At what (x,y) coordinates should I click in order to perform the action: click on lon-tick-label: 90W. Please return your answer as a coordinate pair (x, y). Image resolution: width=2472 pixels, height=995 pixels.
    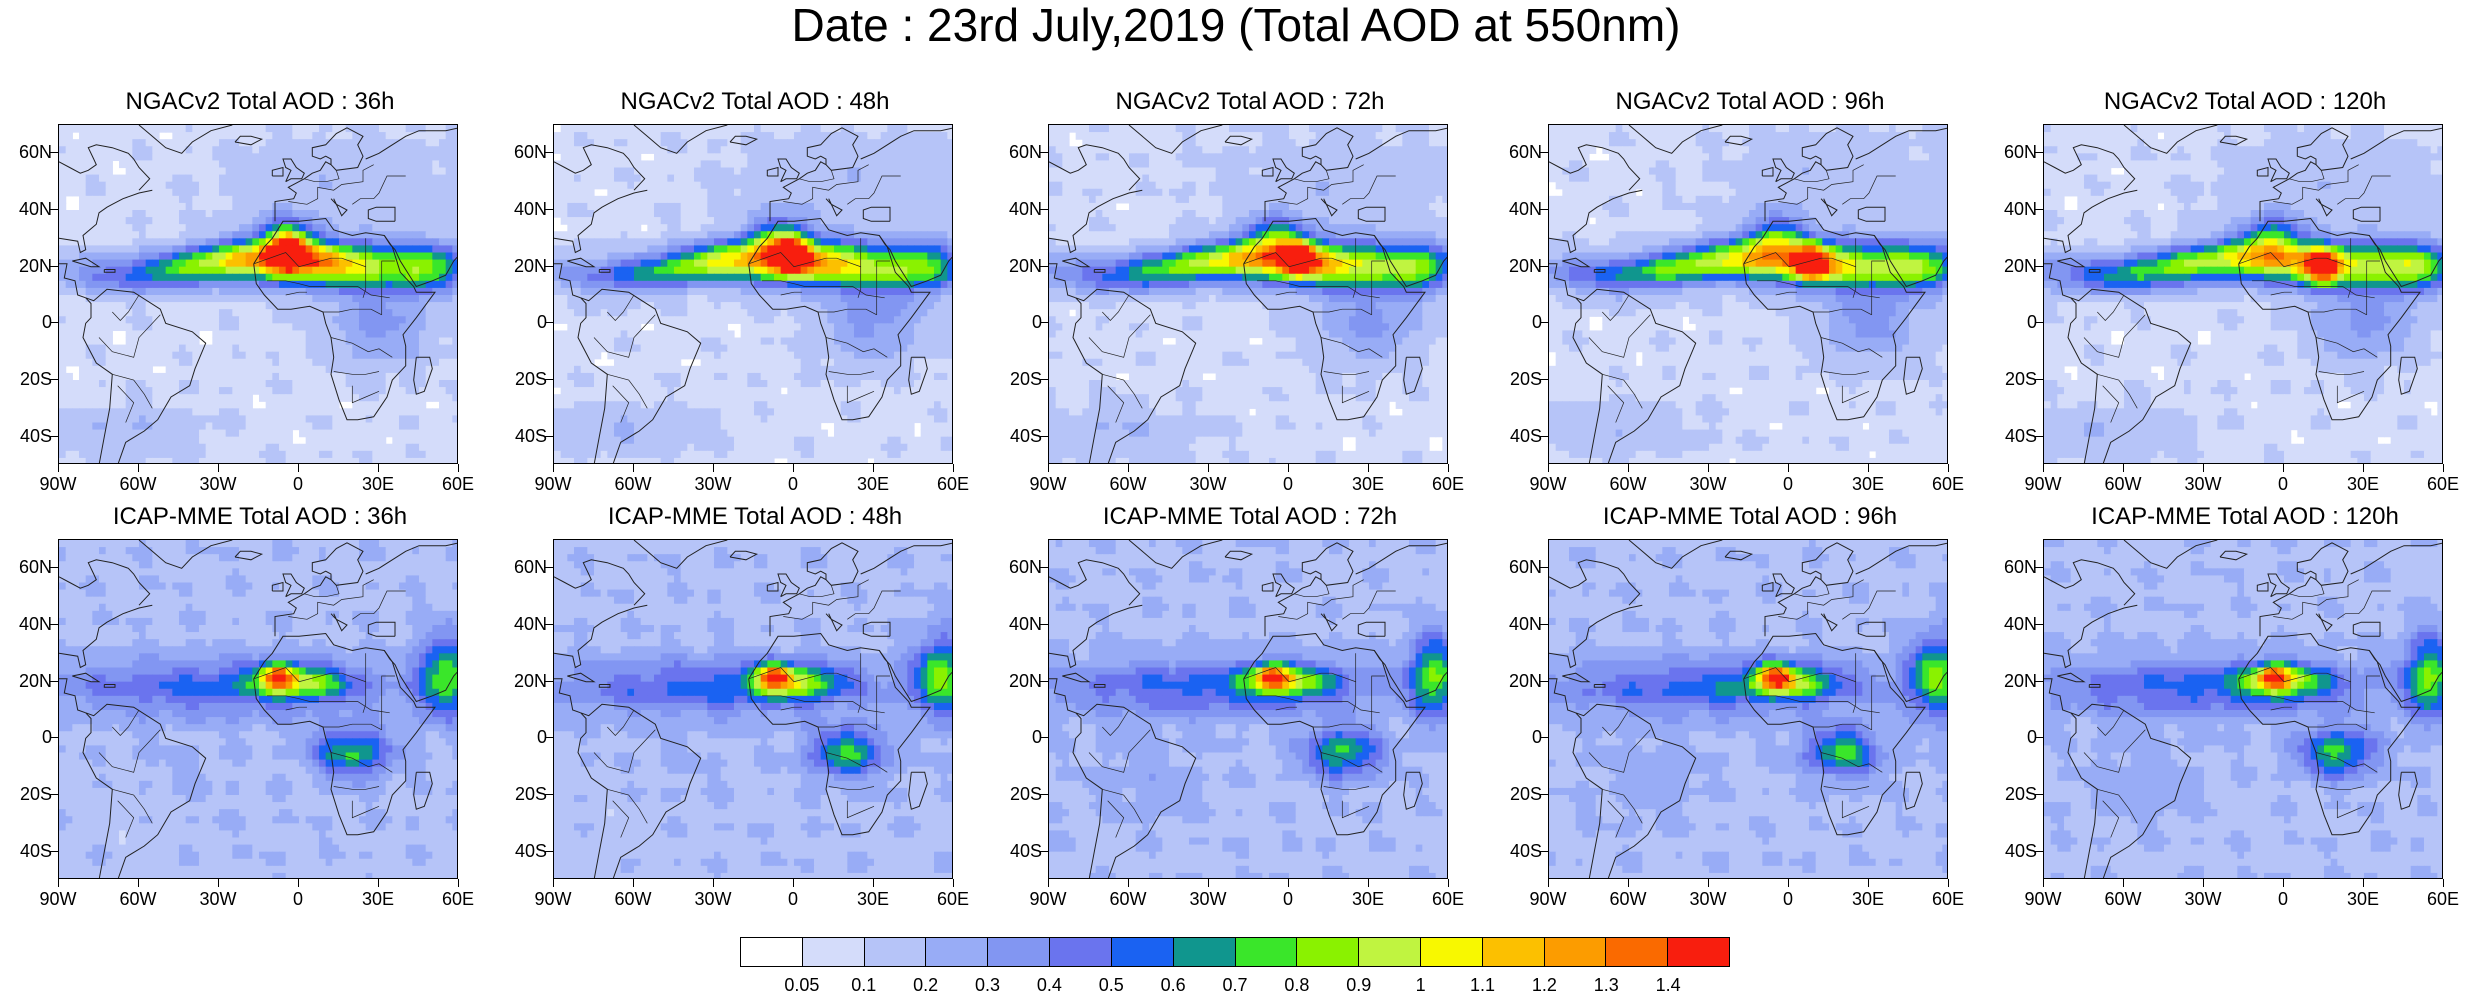
    Looking at the image, I should click on (553, 484).